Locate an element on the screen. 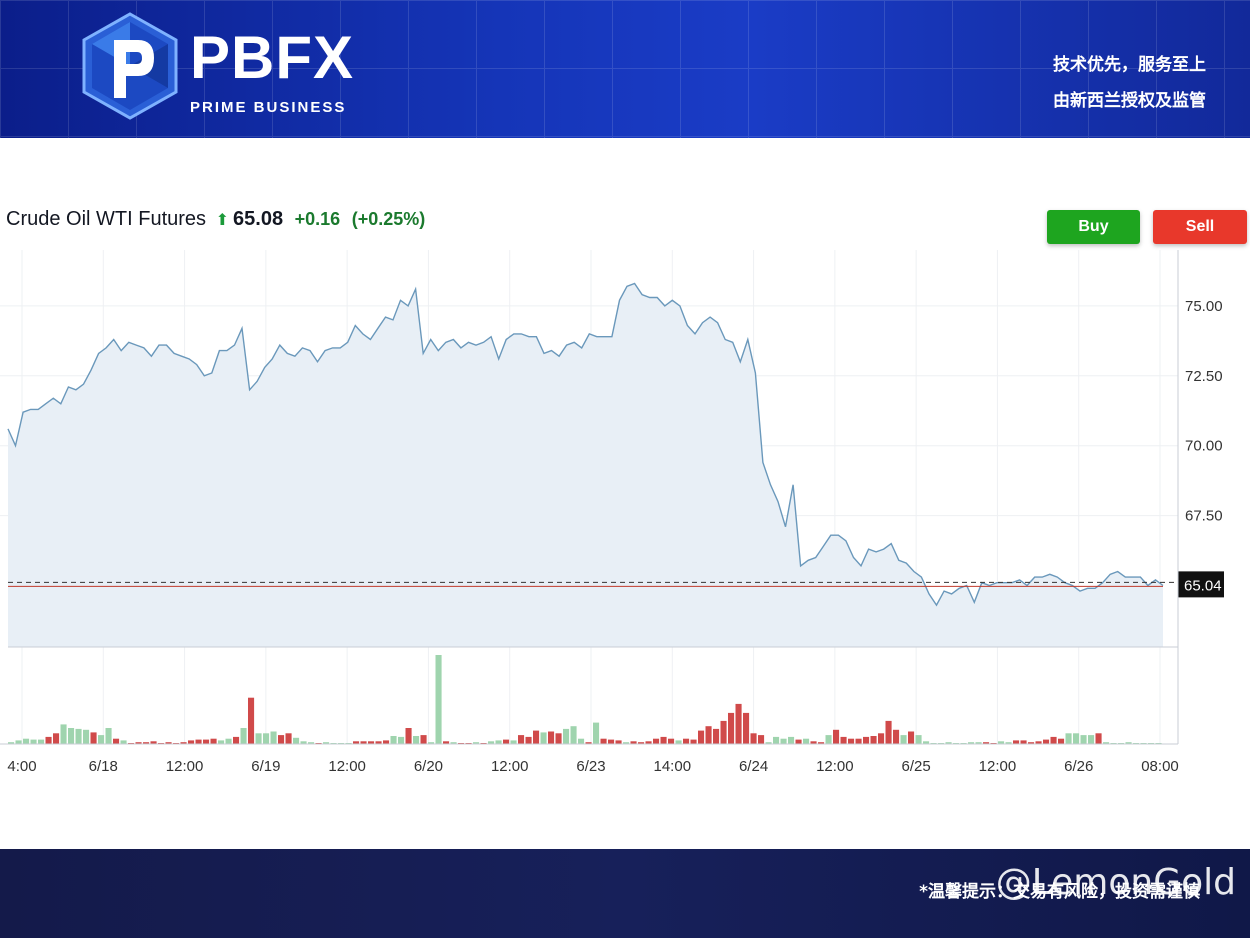 Image resolution: width=1250 pixels, height=938 pixels. x-tick-label: 14:00 is located at coordinates (673, 766).